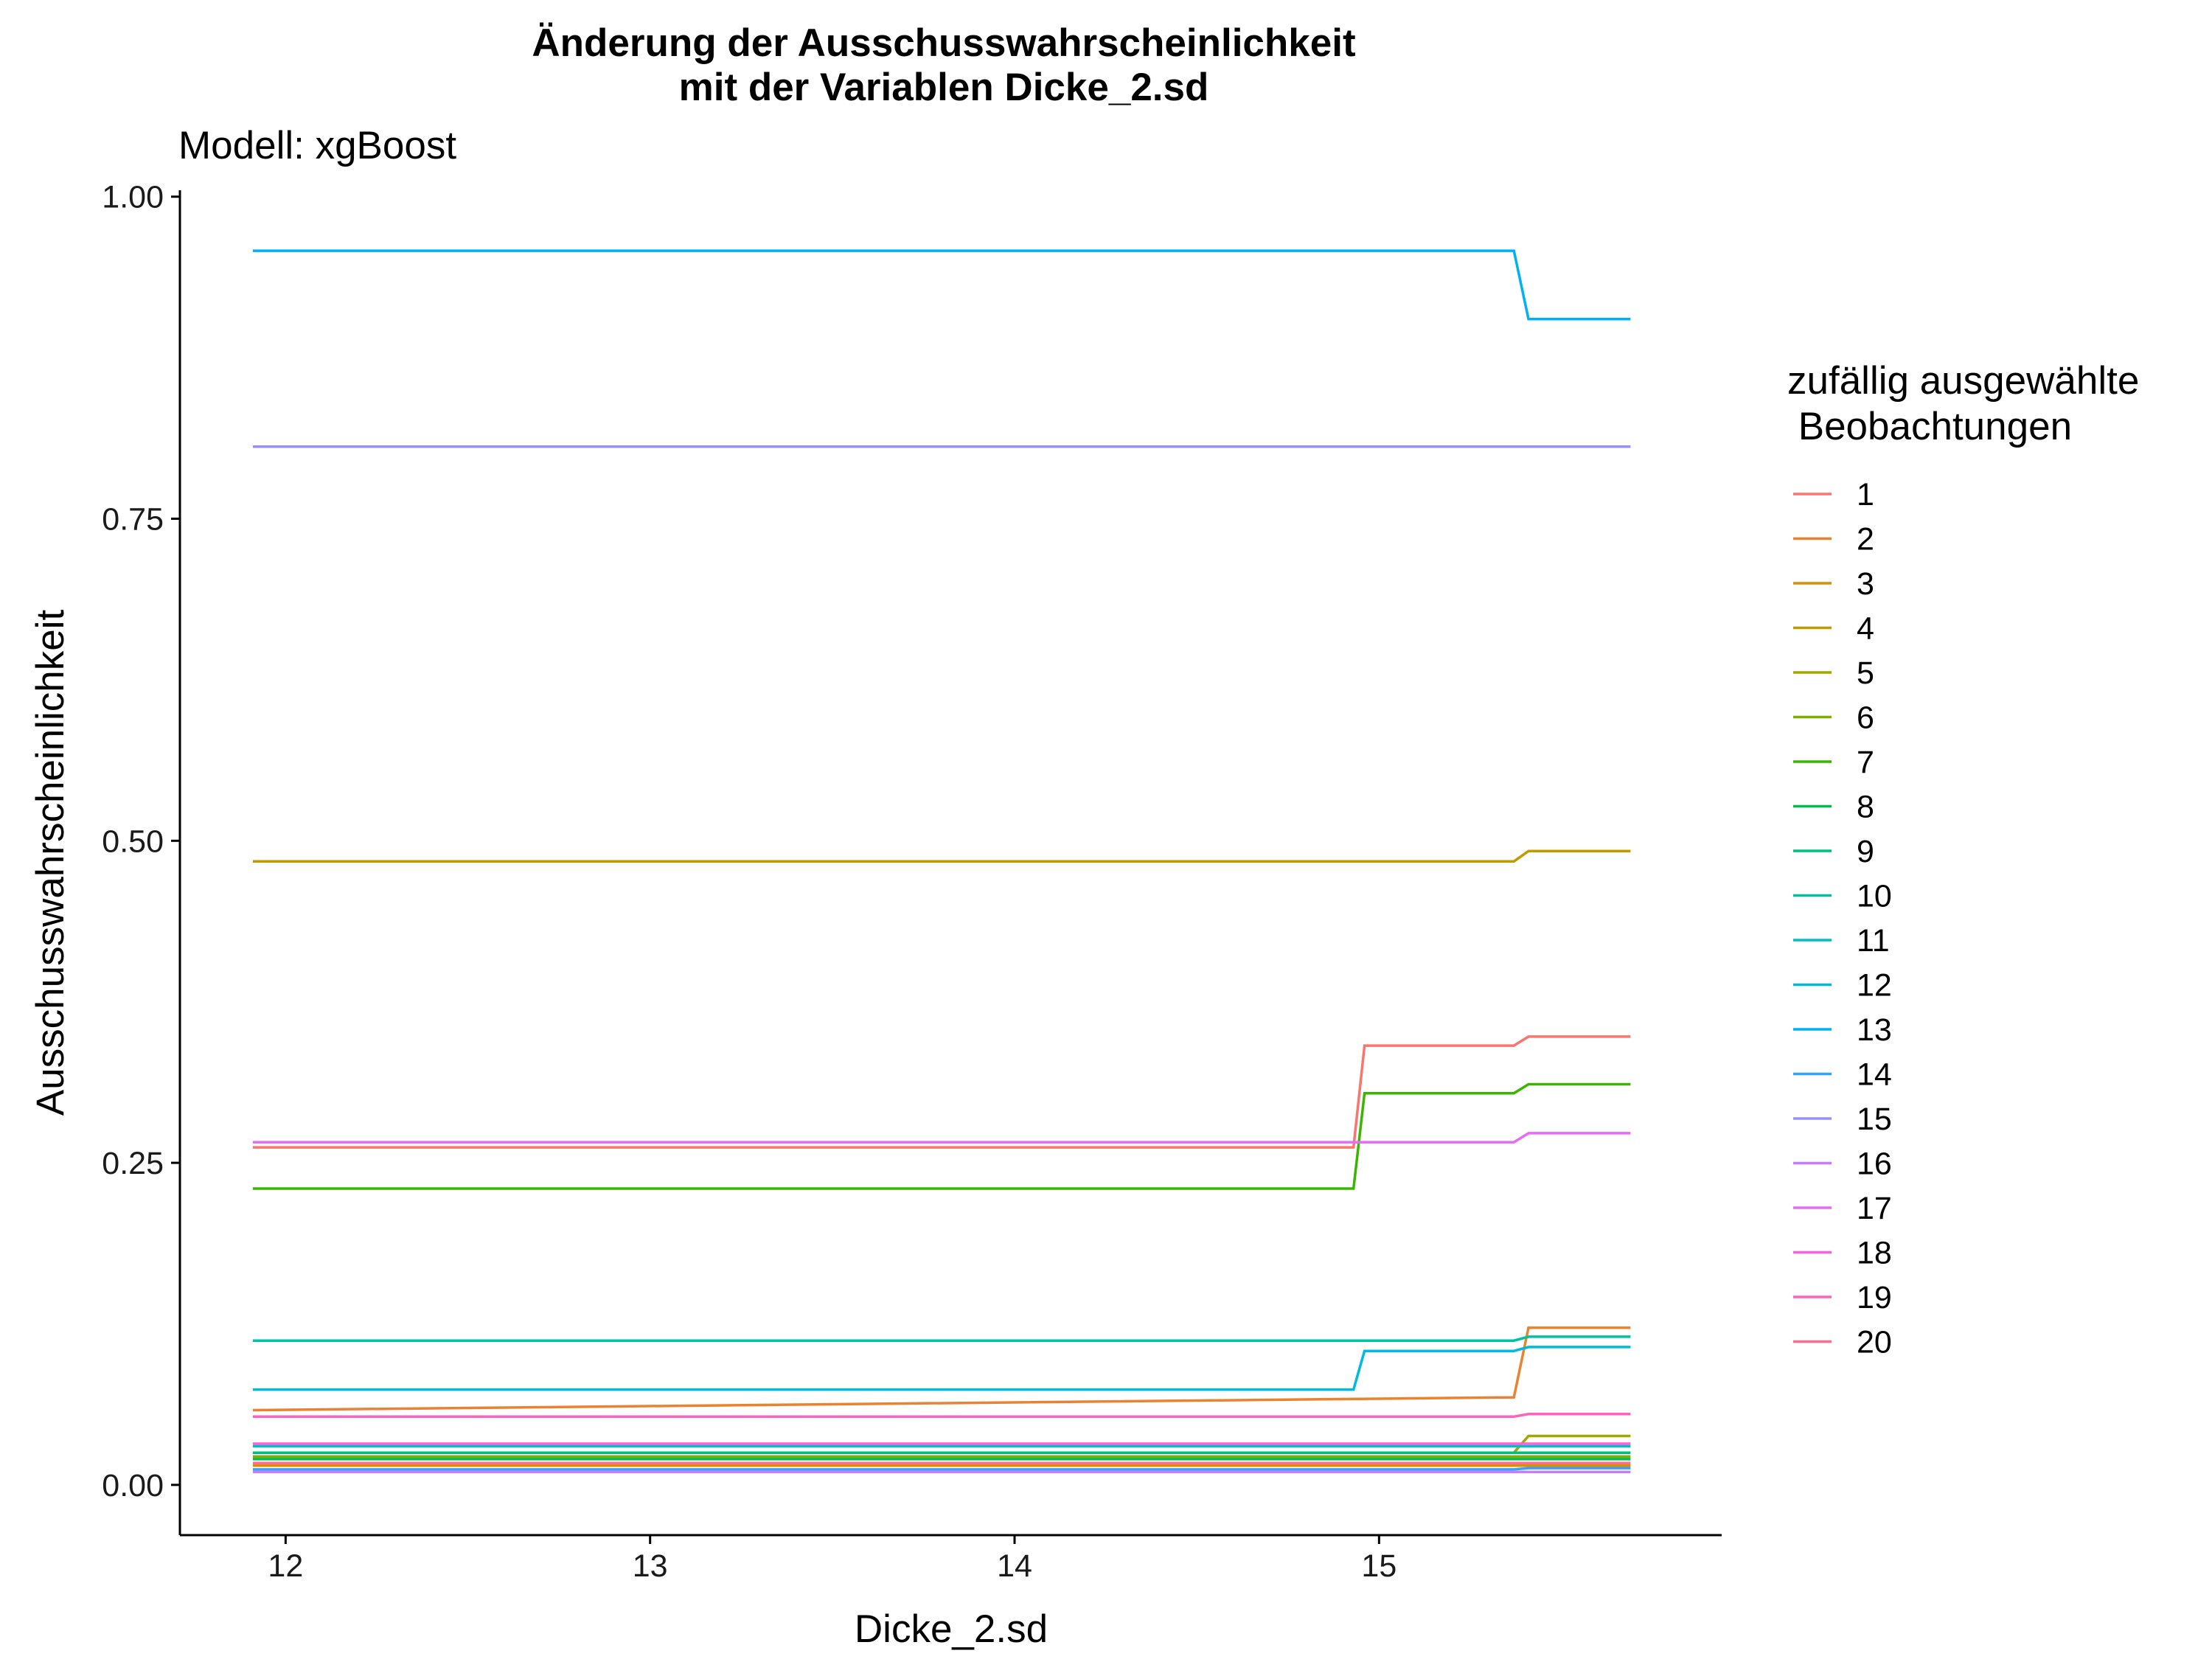  Describe the element at coordinates (133, 841) in the screenshot. I see `y-tick-label: 0.50` at that location.